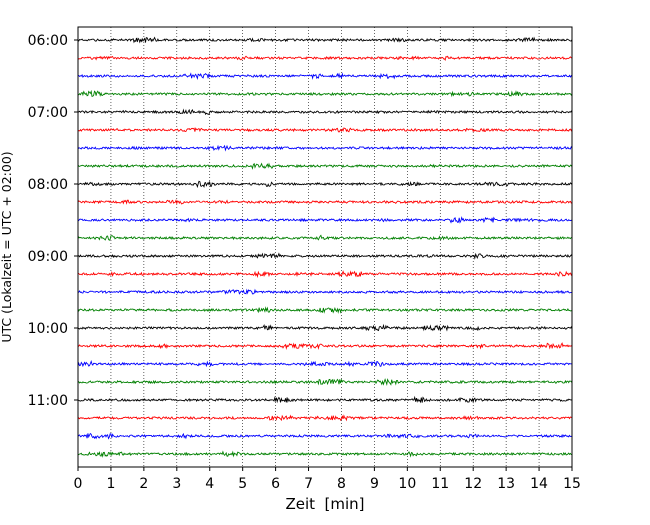  I want to click on x-tick-label: 11, so click(440, 484).